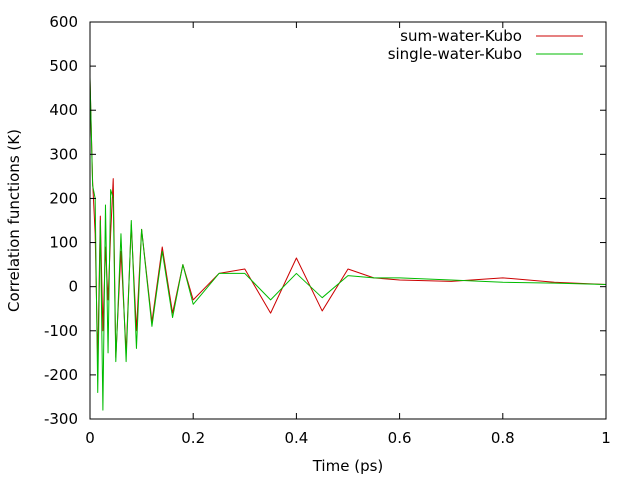 Image resolution: width=640 pixels, height=480 pixels. What do you see at coordinates (14, 220) in the screenshot?
I see `y-axis-title: Correlation functions (K)` at bounding box center [14, 220].